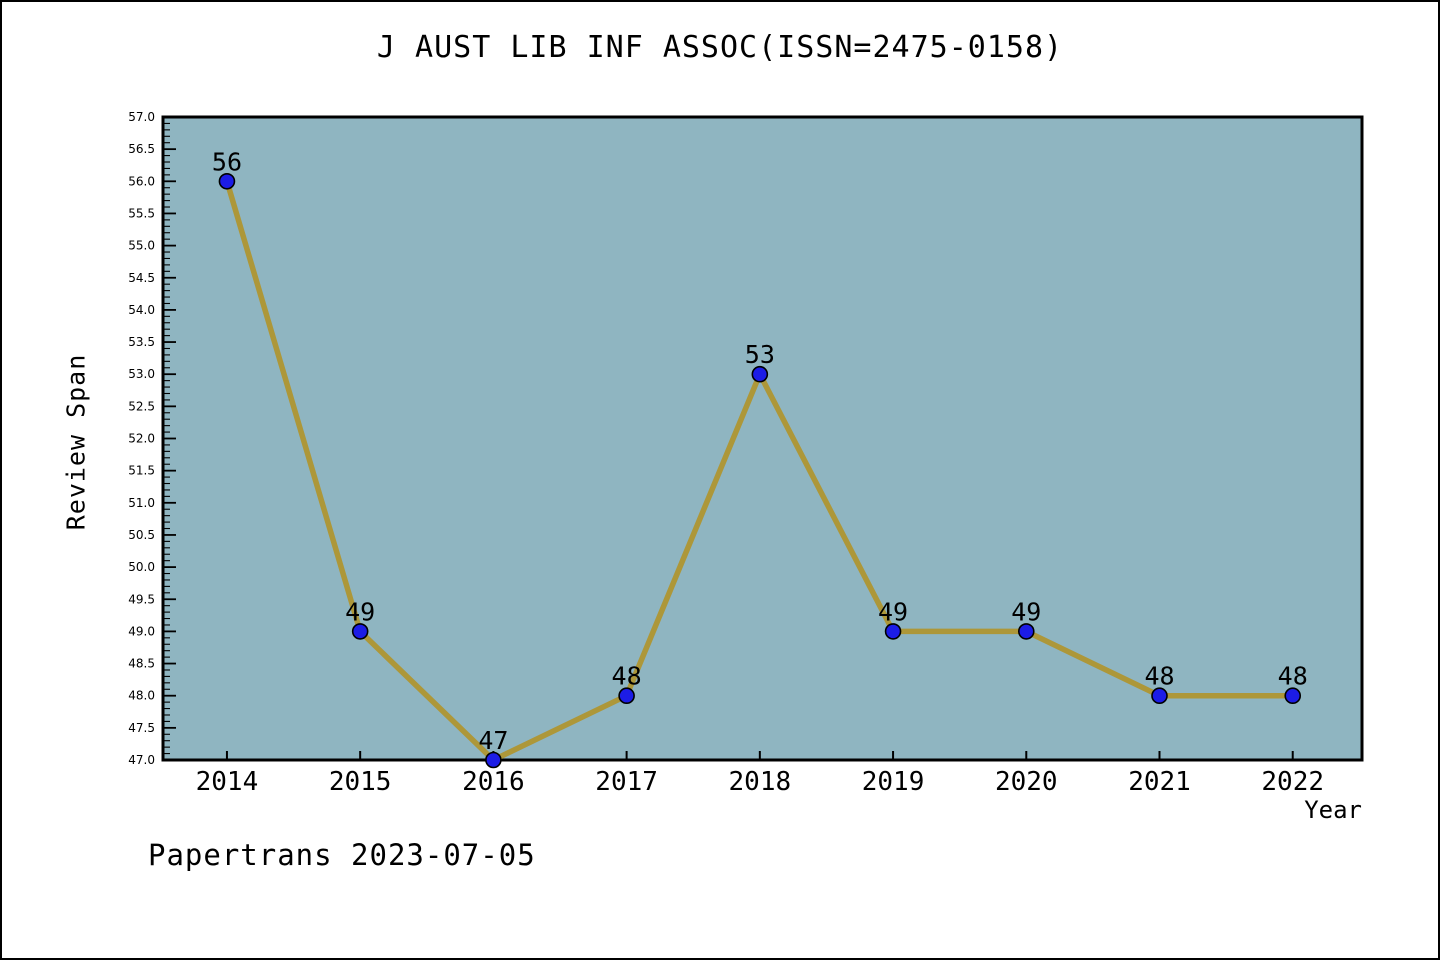 The width and height of the screenshot is (1440, 960). Describe the element at coordinates (141, 535) in the screenshot. I see `y-tick-label: 50.5` at that location.